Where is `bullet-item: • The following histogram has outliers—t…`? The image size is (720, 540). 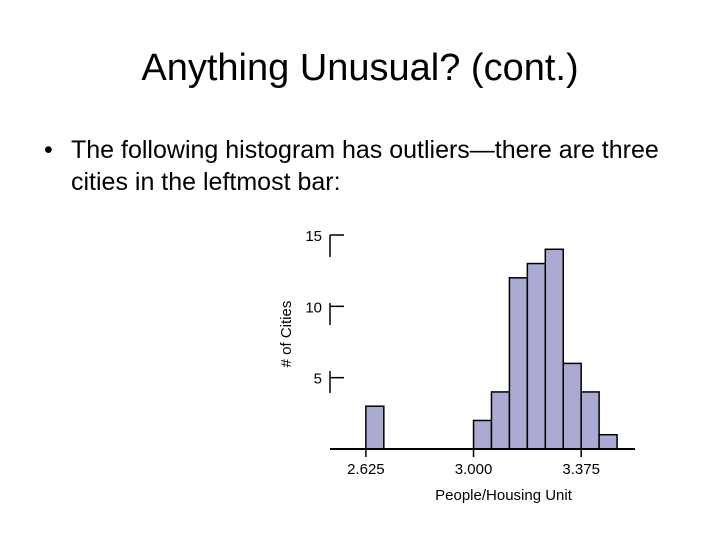
bullet-item: • The following histogram has outliers—t… is located at coordinates (364, 166).